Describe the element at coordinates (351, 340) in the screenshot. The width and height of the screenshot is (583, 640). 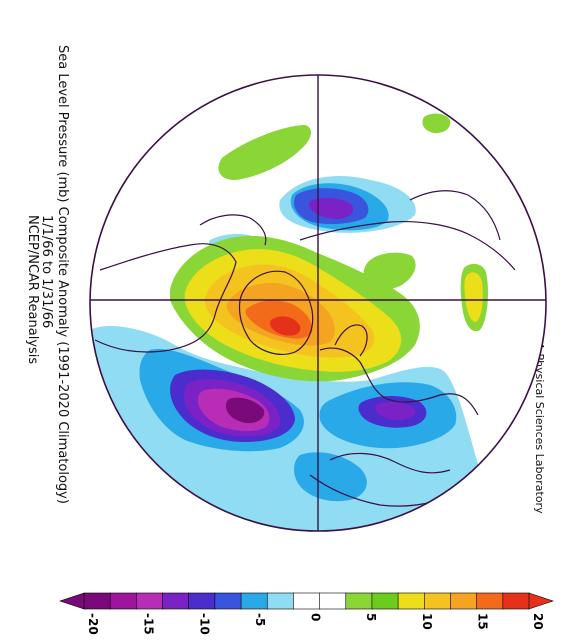
I see `coastline-scandinavia` at that location.